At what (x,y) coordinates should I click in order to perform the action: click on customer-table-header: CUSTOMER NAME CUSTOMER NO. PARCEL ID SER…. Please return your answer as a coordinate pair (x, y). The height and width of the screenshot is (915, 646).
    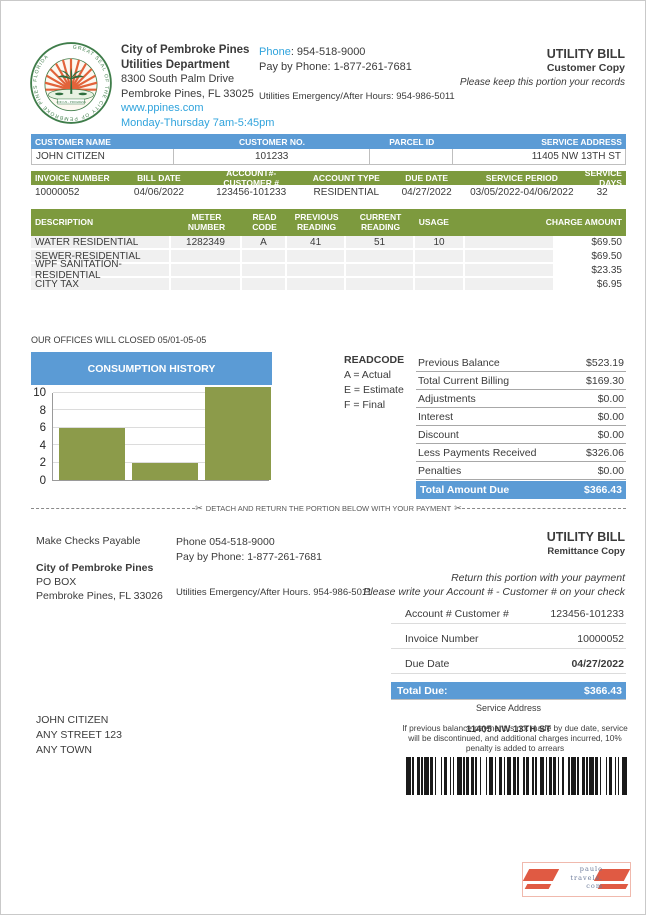
    Looking at the image, I should click on (328, 141).